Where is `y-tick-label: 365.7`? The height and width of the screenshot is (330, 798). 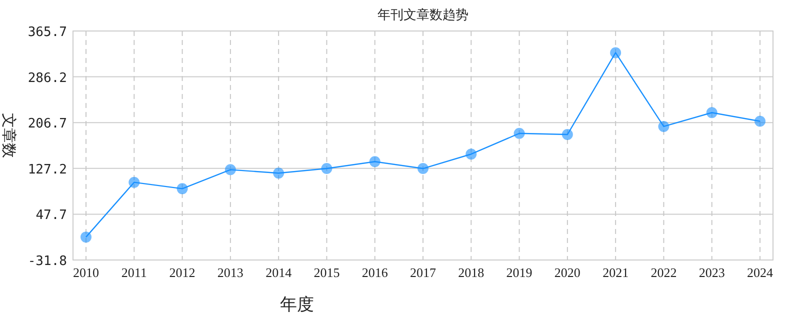 y-tick-label: 365.7 is located at coordinates (47, 32).